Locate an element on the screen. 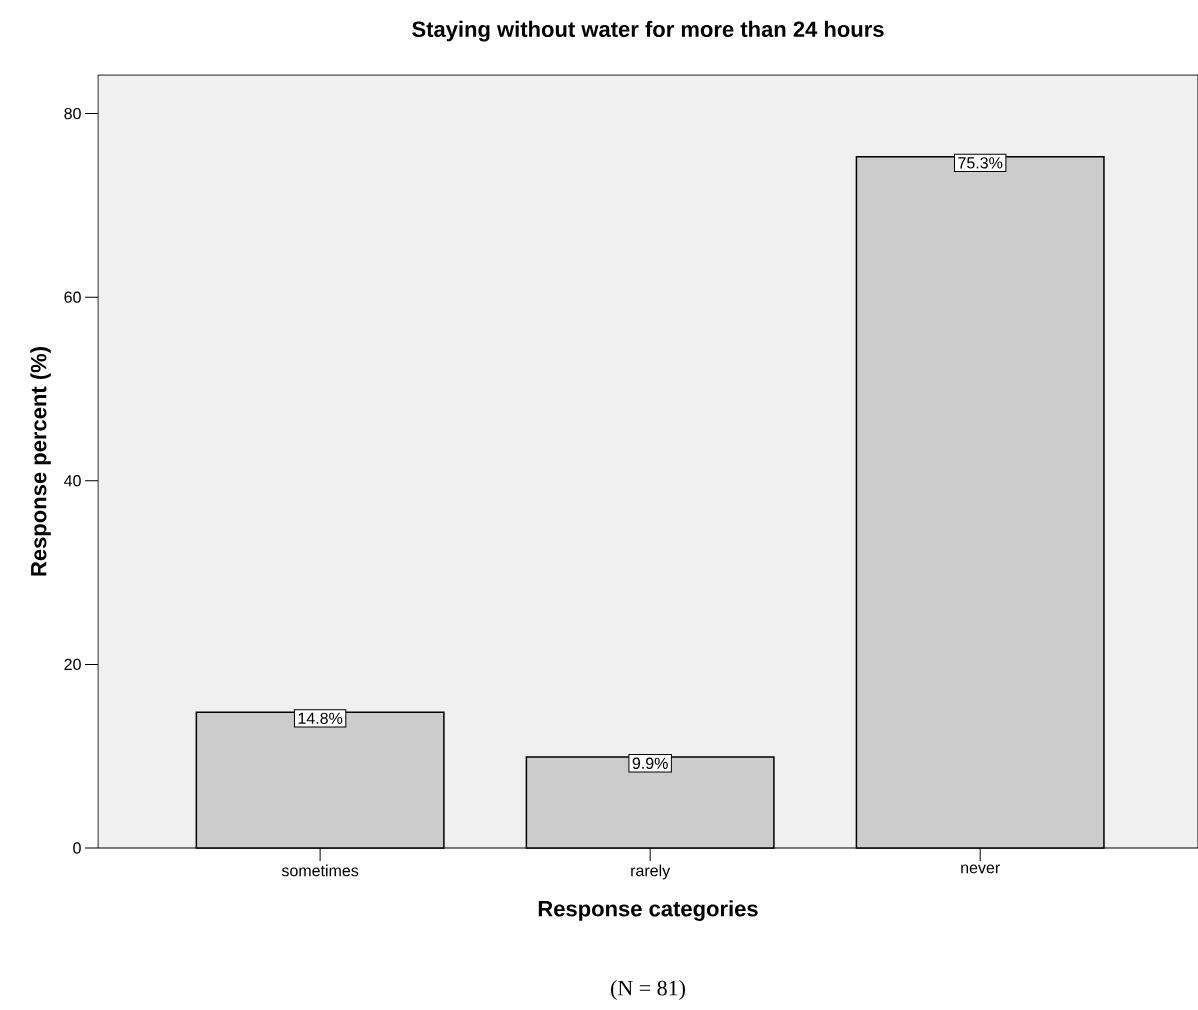 This screenshot has height=1010, width=1198. x-axis-title: Response categories is located at coordinates (648, 910).